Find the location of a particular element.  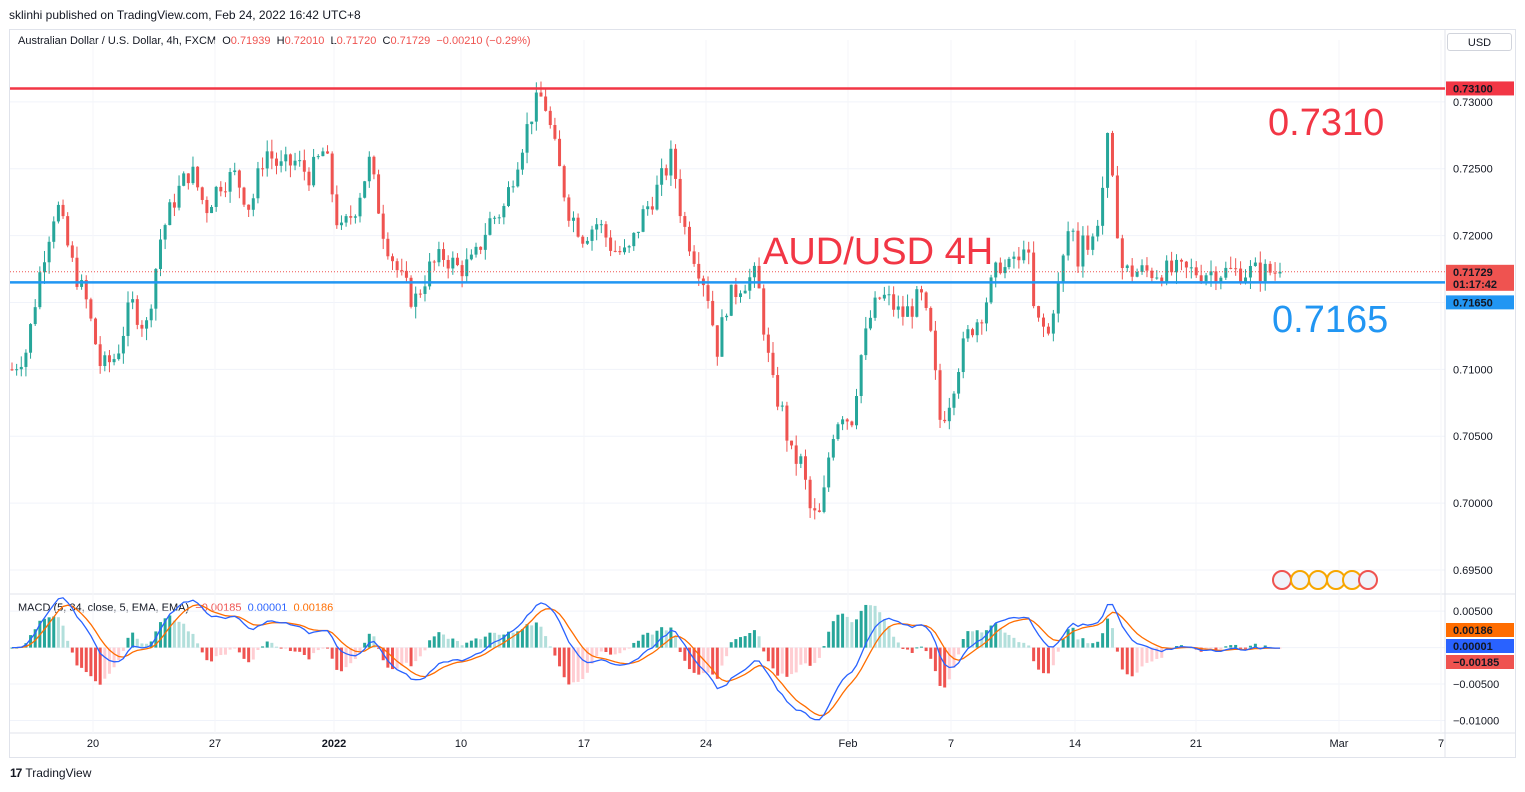

events-icons is located at coordinates (1325, 580).